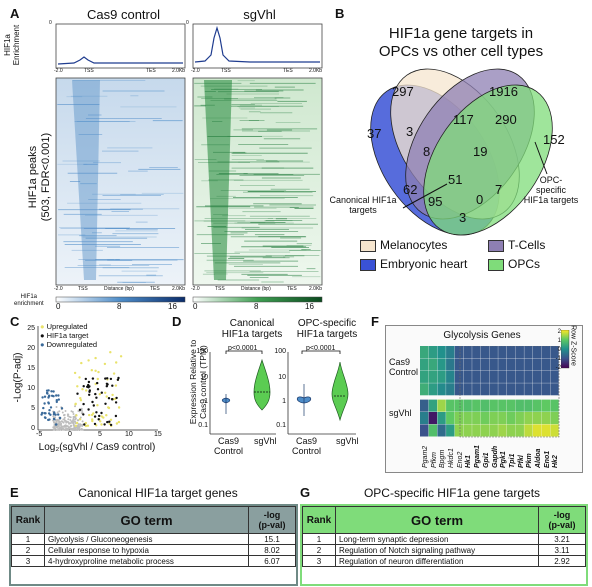  What do you see at coordinates (435, 201) in the screenshot?
I see `venn-n-heart-opc-mel: 95` at bounding box center [435, 201].